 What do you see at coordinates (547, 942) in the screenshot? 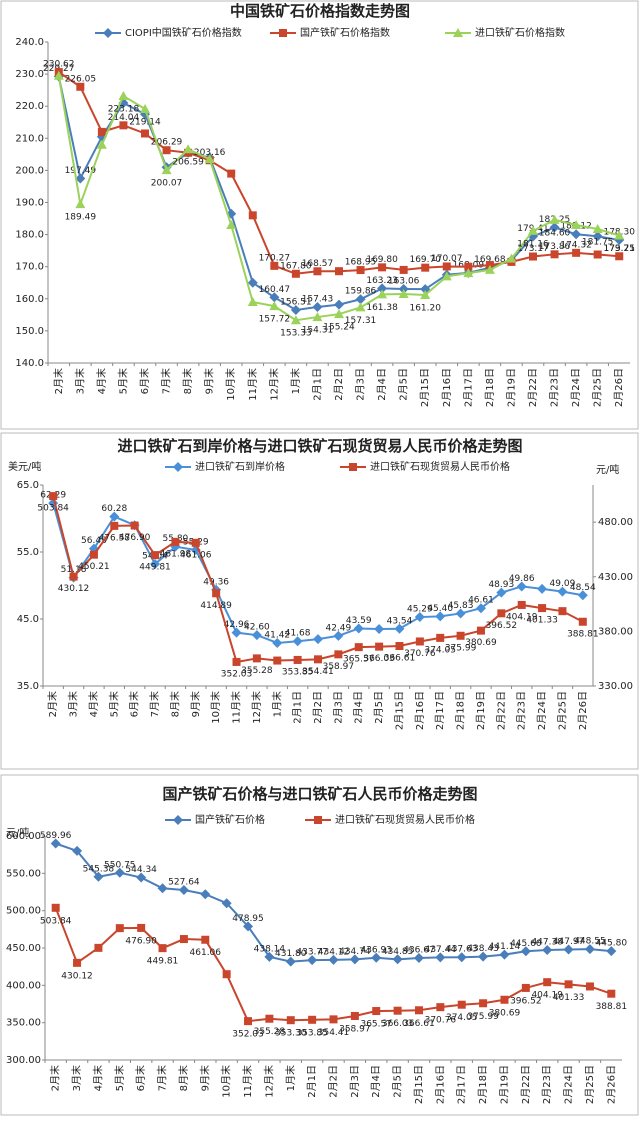
I see `data-label: 447.38` at bounding box center [547, 942].